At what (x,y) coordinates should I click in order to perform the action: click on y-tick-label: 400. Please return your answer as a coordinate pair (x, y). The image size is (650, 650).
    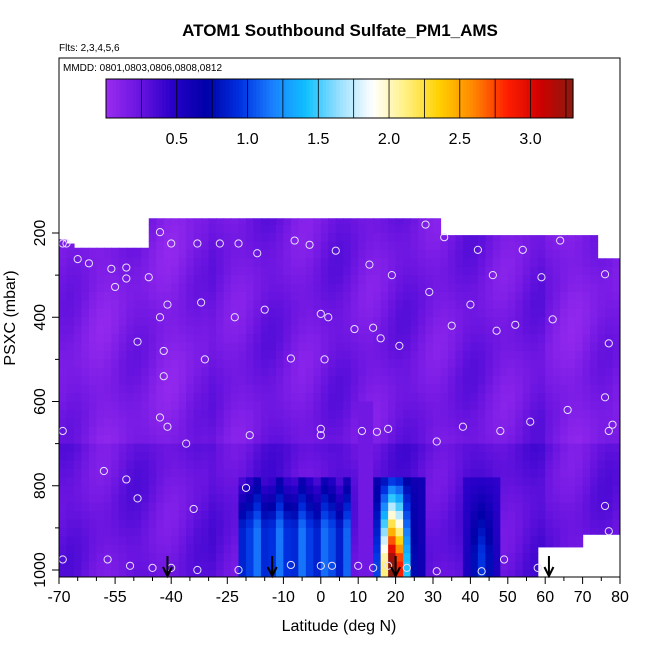
    Looking at the image, I should click on (40, 317).